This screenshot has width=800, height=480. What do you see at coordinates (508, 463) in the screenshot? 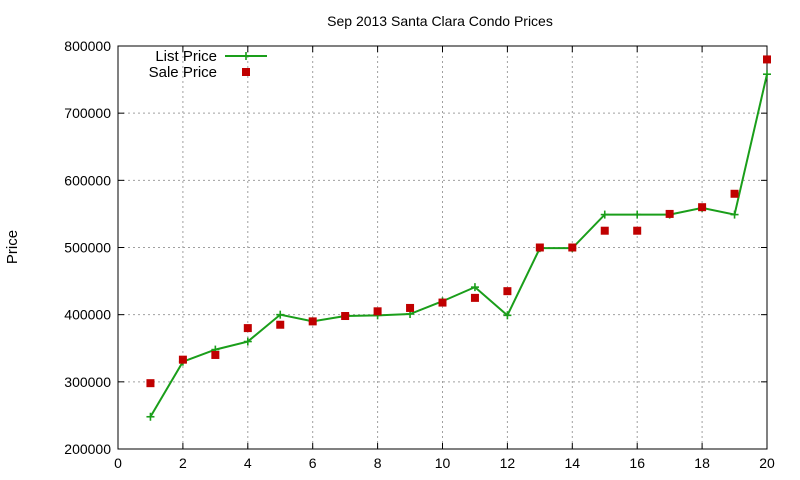
I see `x-tick-label: 12` at bounding box center [508, 463].